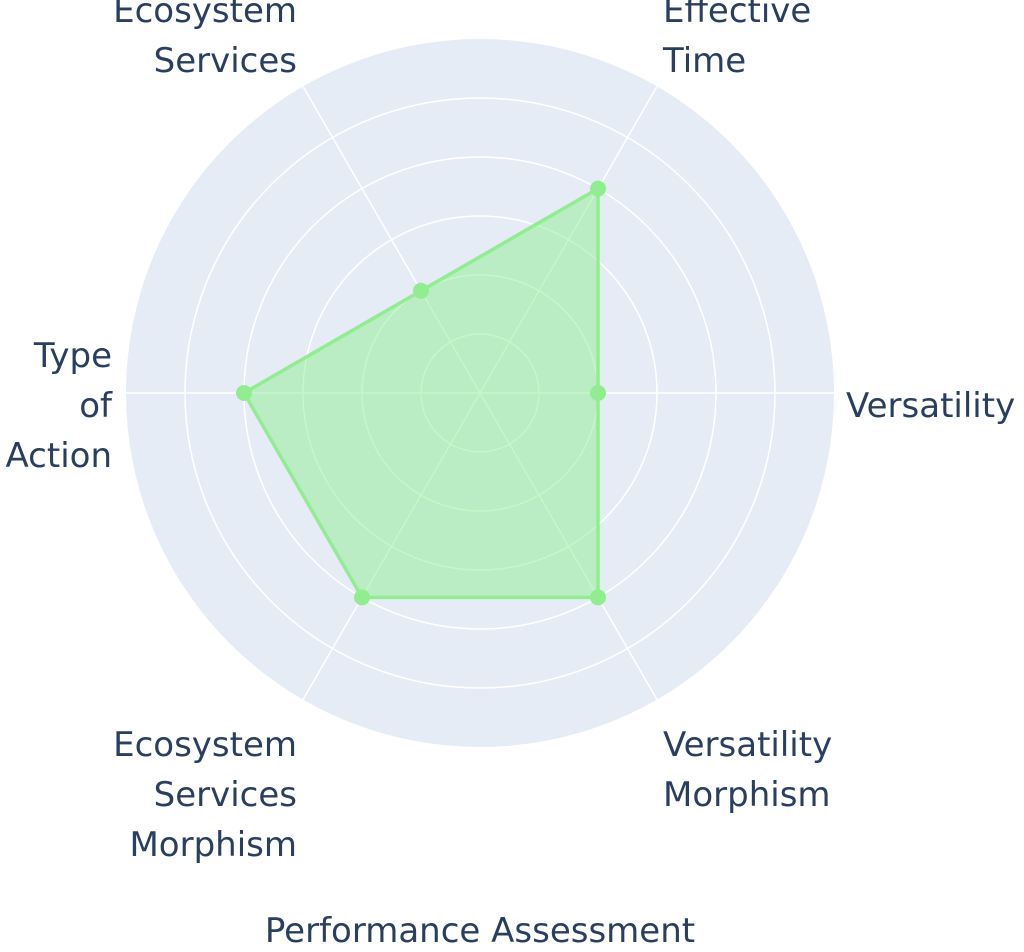 The height and width of the screenshot is (952, 1024). Describe the element at coordinates (205, 40) in the screenshot. I see `axis-label: Ecosystem Services` at that location.